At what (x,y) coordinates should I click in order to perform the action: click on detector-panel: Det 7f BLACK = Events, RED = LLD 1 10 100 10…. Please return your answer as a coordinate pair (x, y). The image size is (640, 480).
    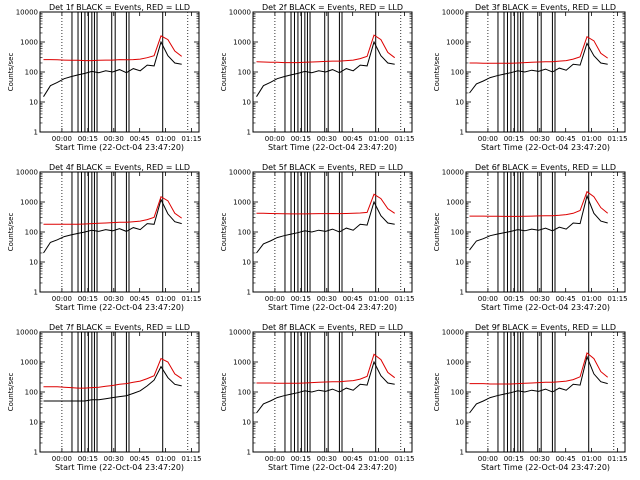
    Looking at the image, I should click on (106, 400).